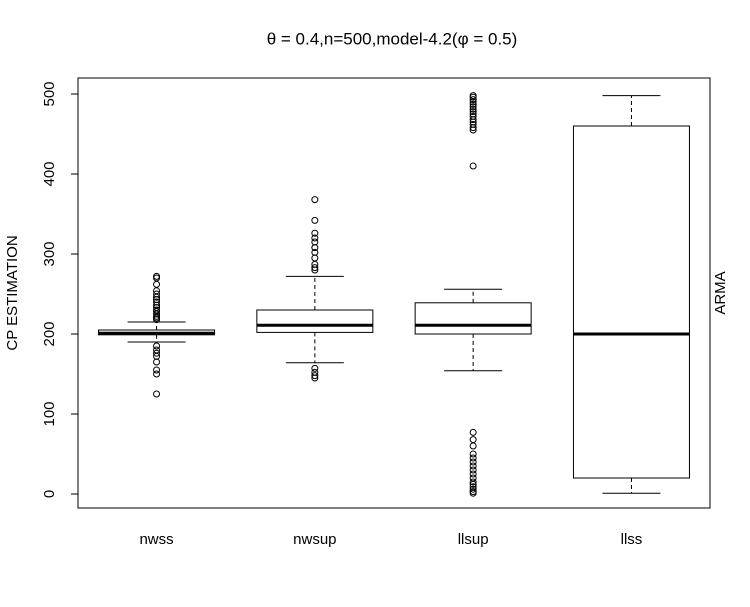  I want to click on y-axis-label: CP ESTIMATION, so click(12, 292).